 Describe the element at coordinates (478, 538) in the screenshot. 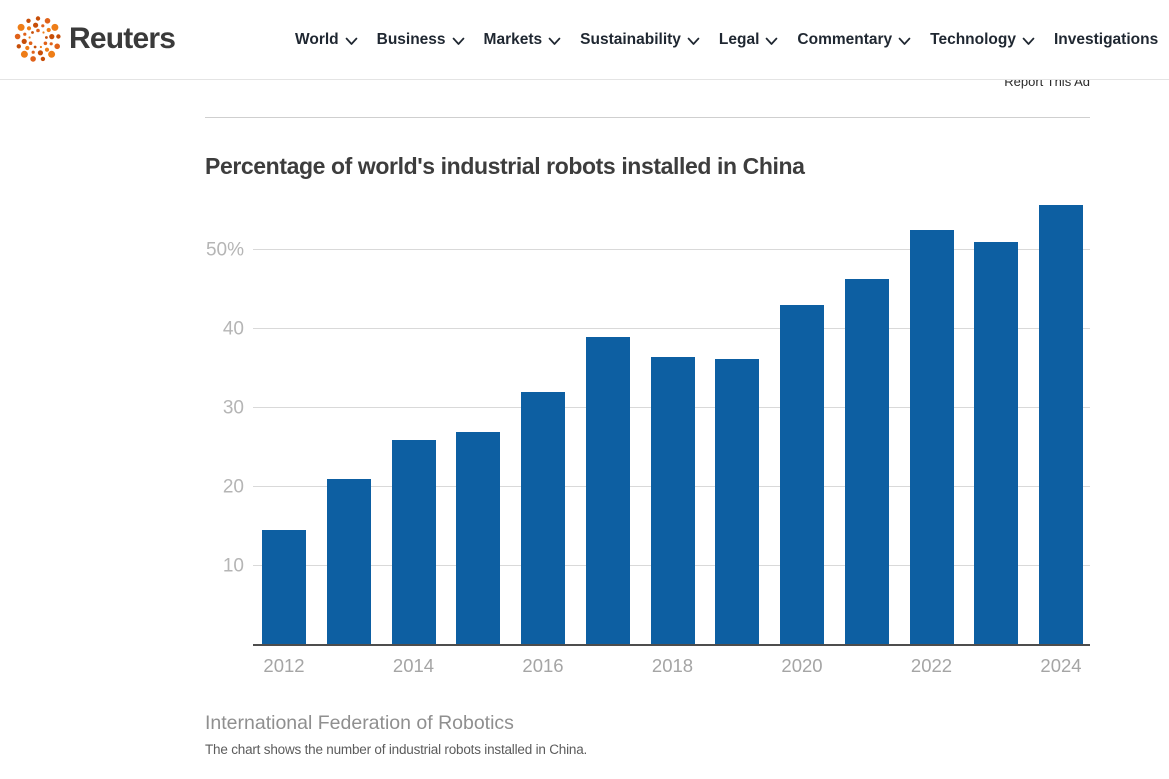

I see `bar-2015` at that location.